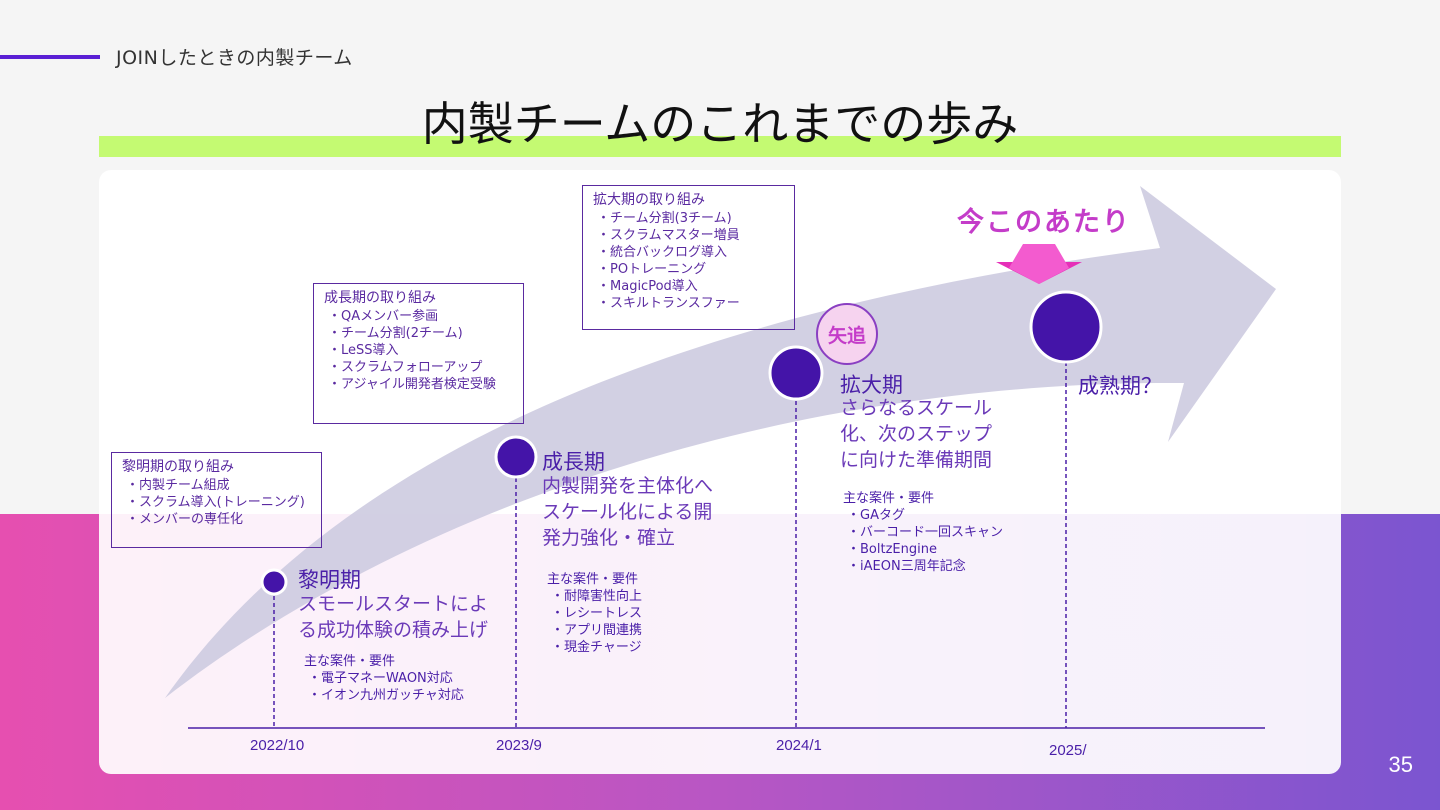 The height and width of the screenshot is (810, 1440). What do you see at coordinates (50, 57) in the screenshot?
I see `section-accent-line` at bounding box center [50, 57].